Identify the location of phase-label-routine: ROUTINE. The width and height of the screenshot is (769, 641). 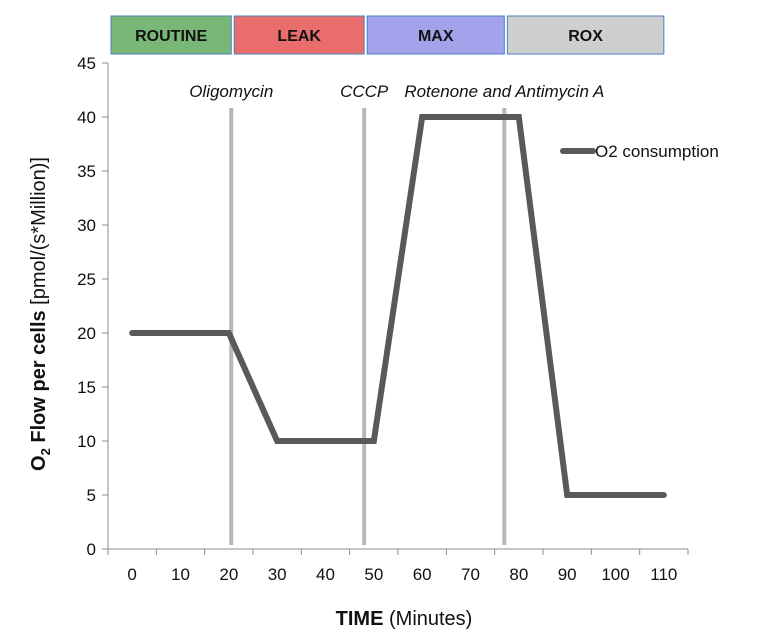
(171, 36).